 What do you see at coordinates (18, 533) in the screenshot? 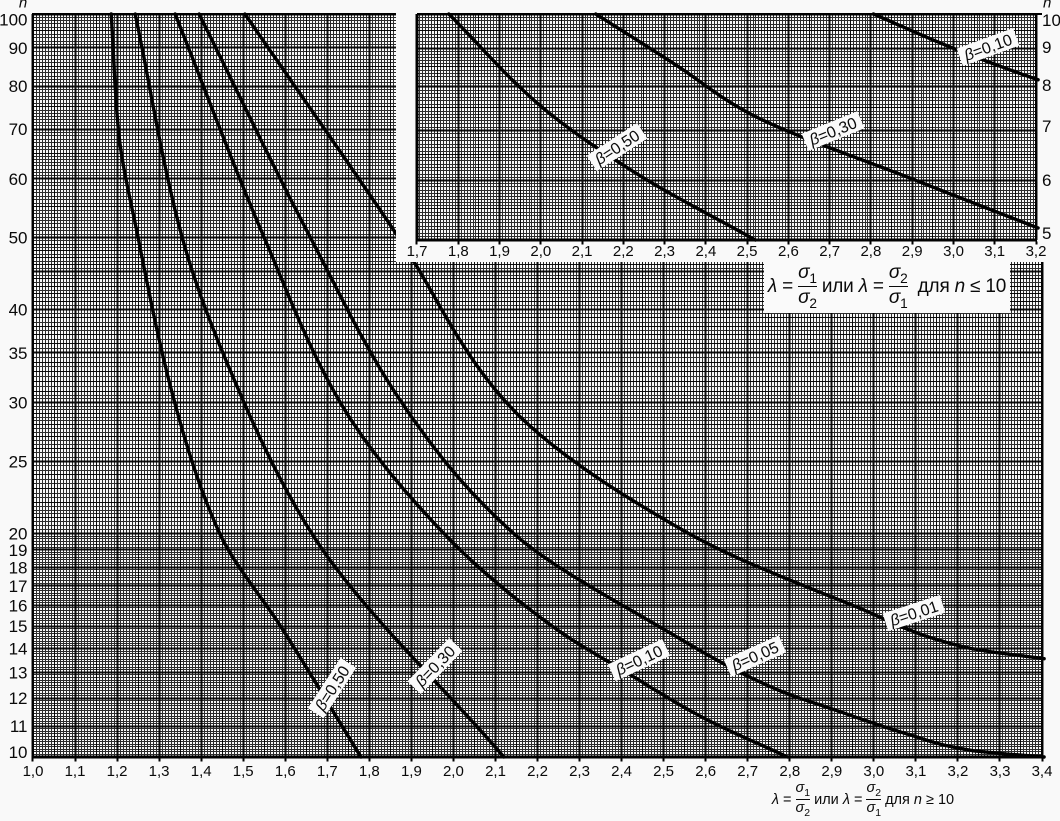
I see `svg-text: 20` at bounding box center [18, 533].